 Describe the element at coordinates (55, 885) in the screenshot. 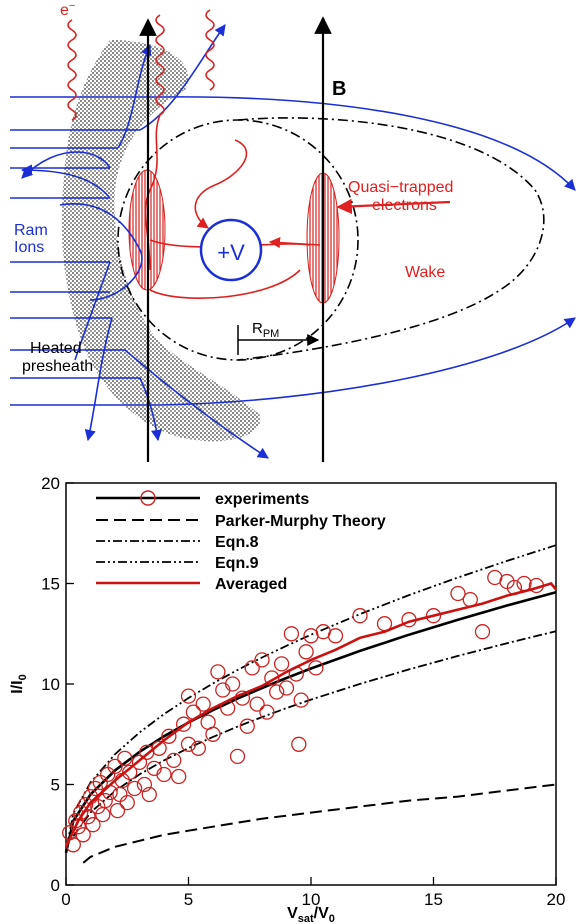

I see `y-tick-label: 0` at that location.